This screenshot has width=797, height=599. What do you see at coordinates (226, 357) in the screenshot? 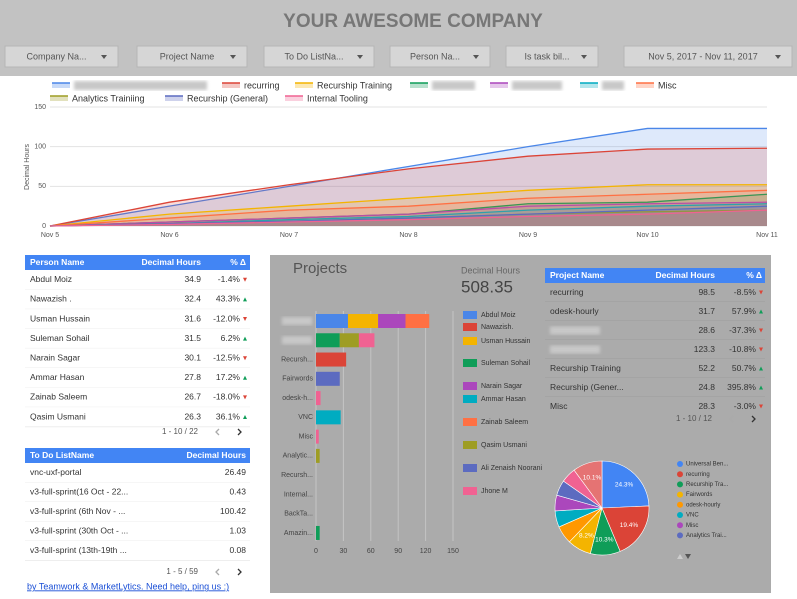
I see `table-cell: -12.5%` at bounding box center [226, 357].